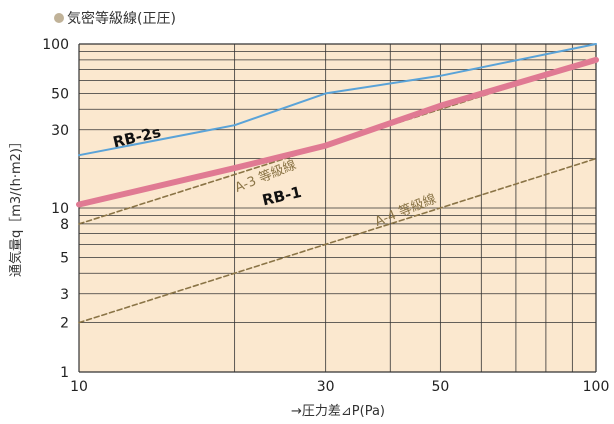 The image size is (614, 424). Describe the element at coordinates (60, 94) in the screenshot. I see `y-tick-label: 50` at that location.